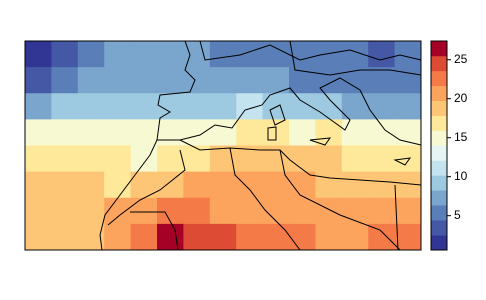  I want to click on tick-label: 5, so click(457, 215).